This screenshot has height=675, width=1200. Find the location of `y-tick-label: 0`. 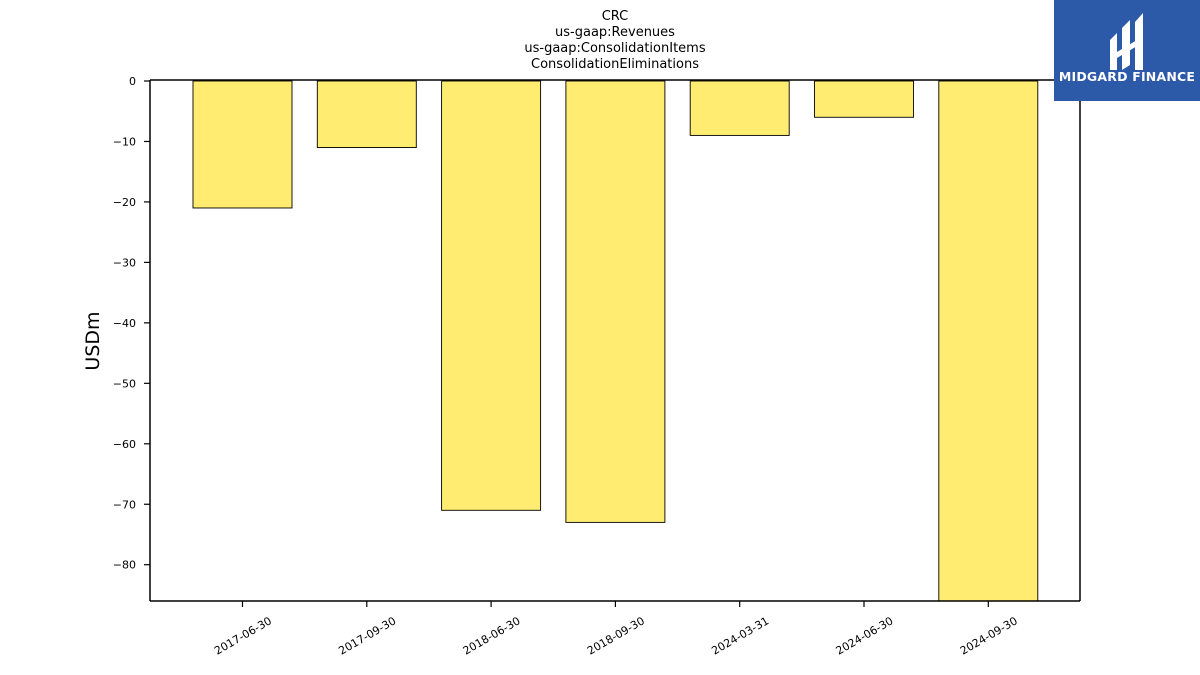

y-tick-label: 0 is located at coordinates (132, 81).